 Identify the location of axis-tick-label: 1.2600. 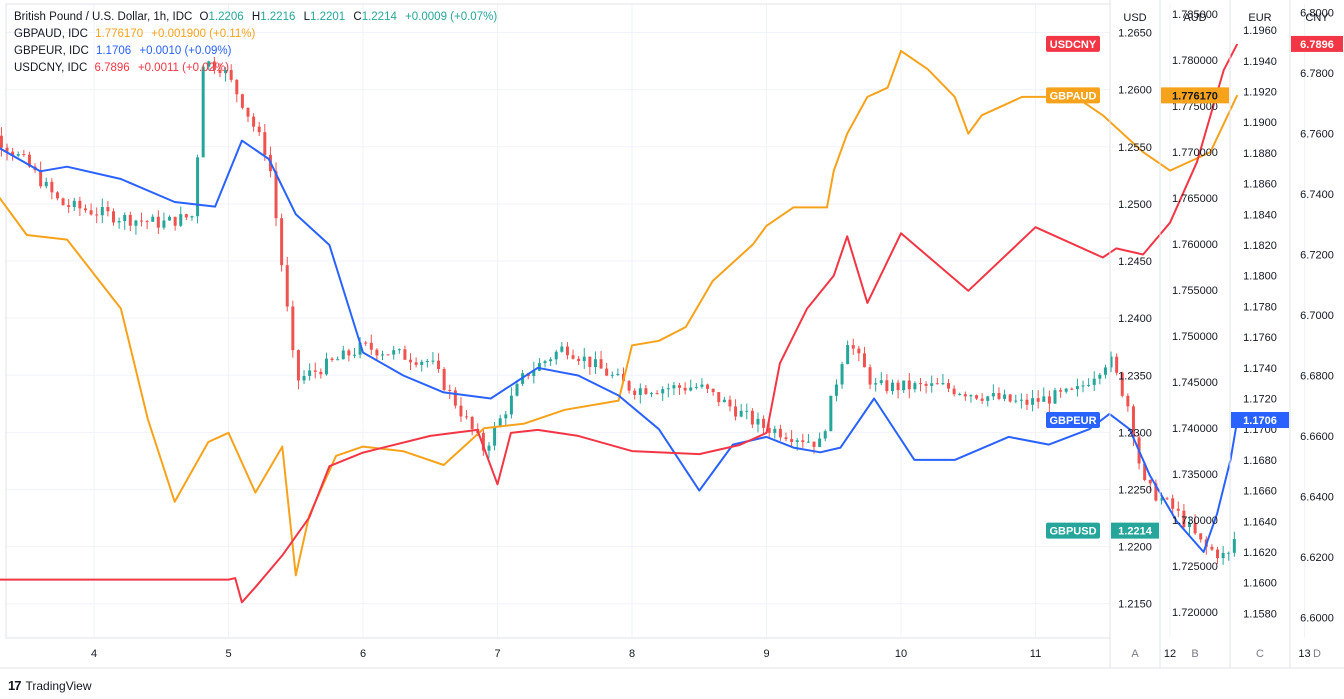
(1135, 91).